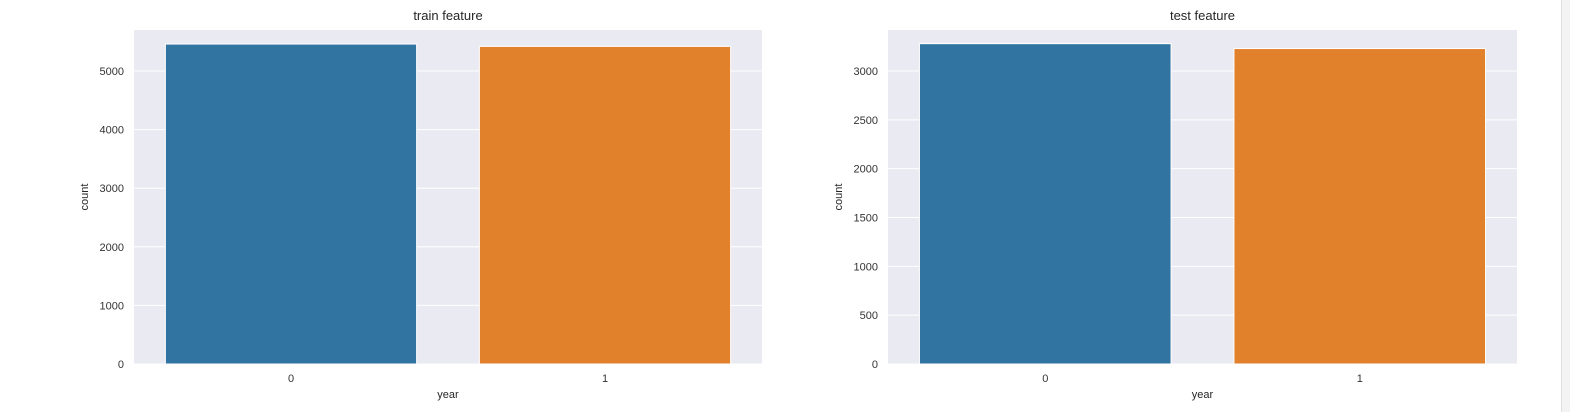 The image size is (1570, 412). What do you see at coordinates (1565, 206) in the screenshot?
I see `scrollbar-track` at bounding box center [1565, 206].